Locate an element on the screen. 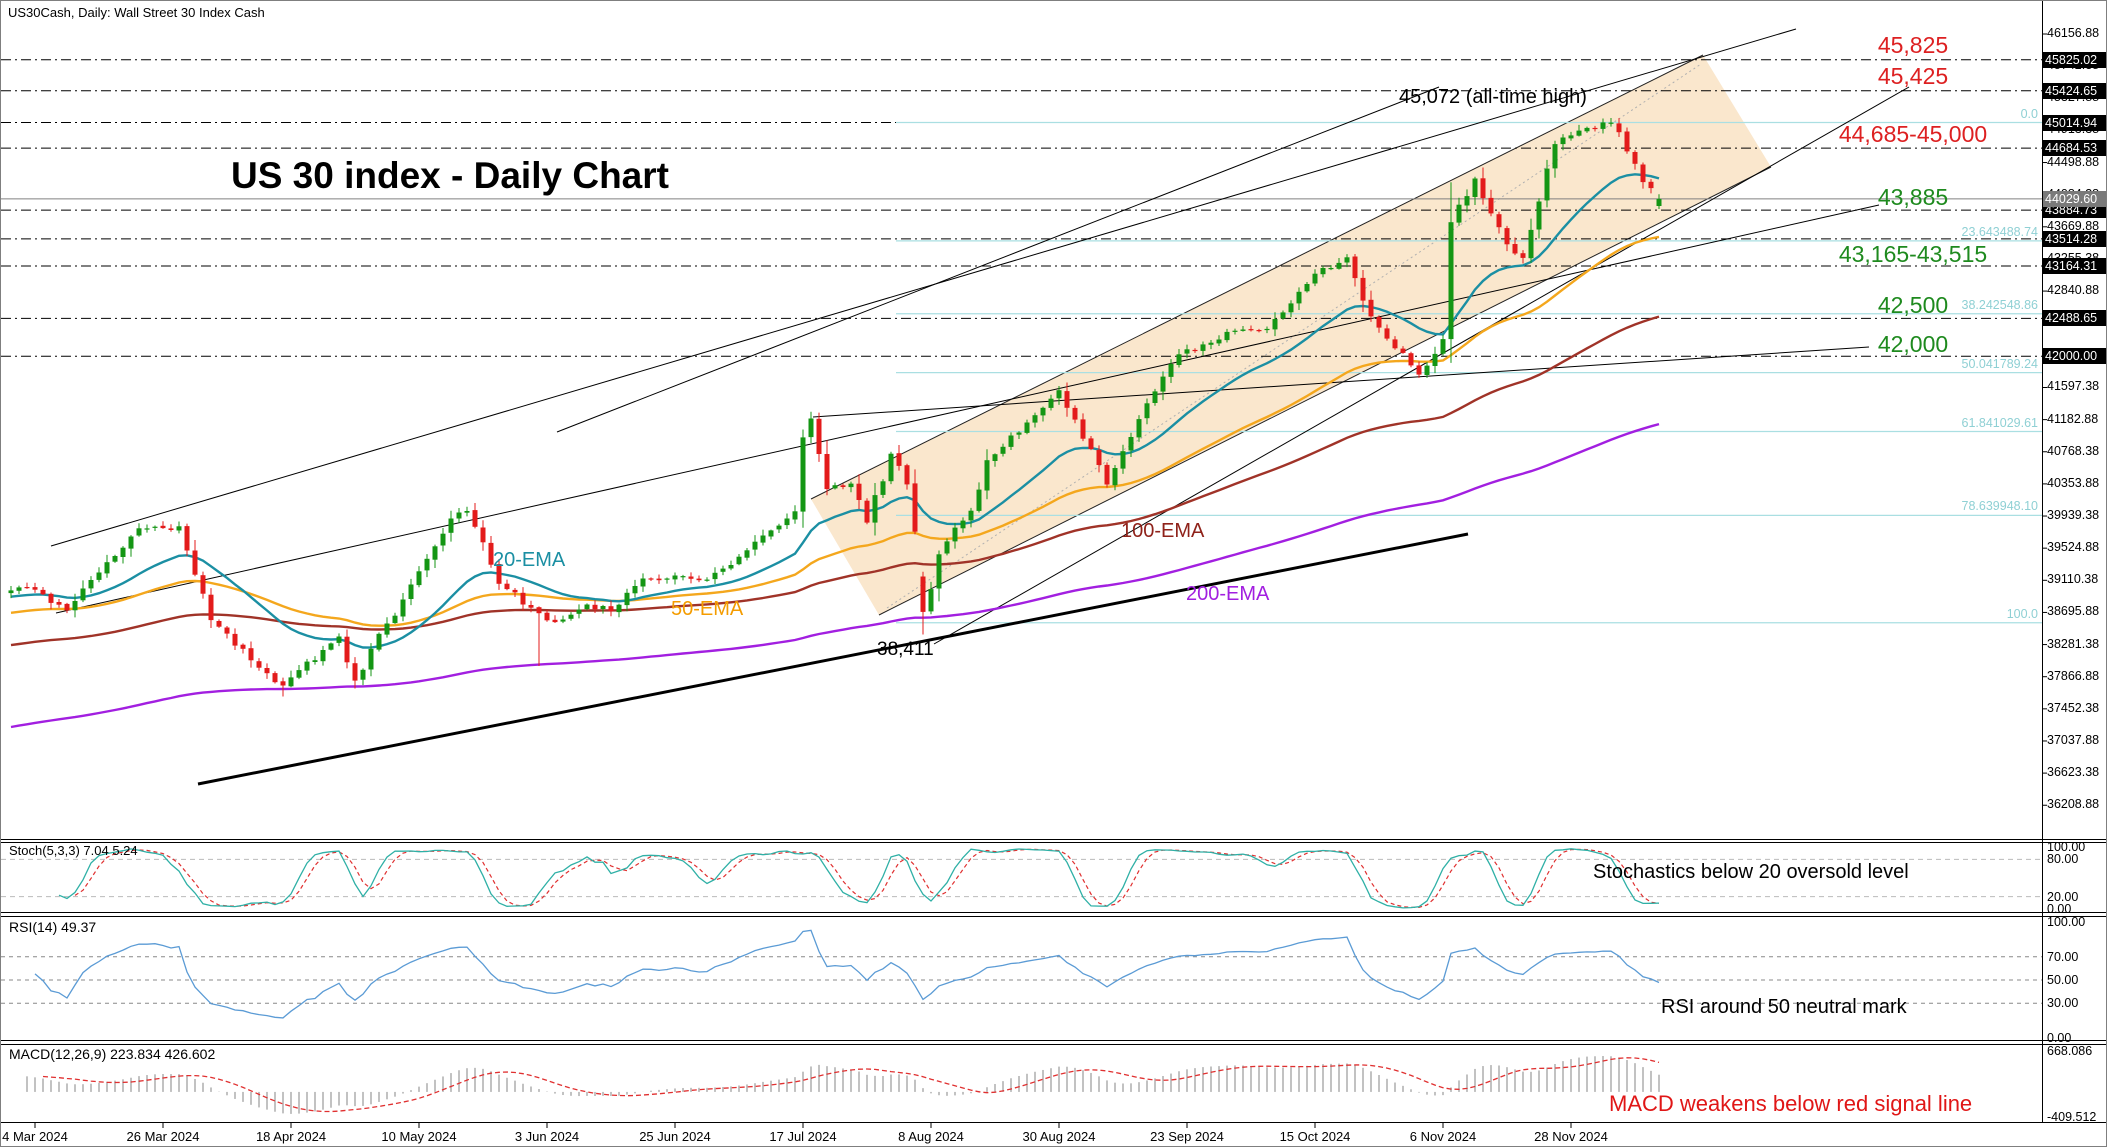 The width and height of the screenshot is (2107, 1147). price-tick-label: 36623.38 is located at coordinates (2073, 772).